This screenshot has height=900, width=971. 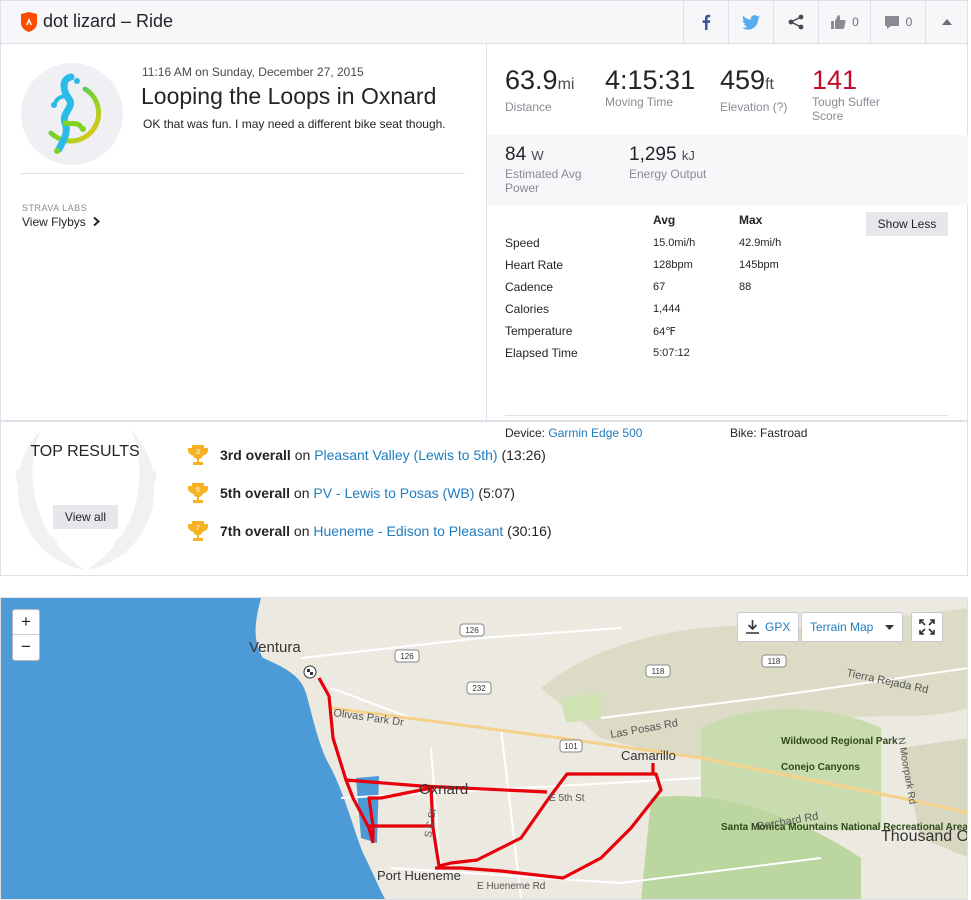 I want to click on gpx-download-button: GPX, so click(x=768, y=627).